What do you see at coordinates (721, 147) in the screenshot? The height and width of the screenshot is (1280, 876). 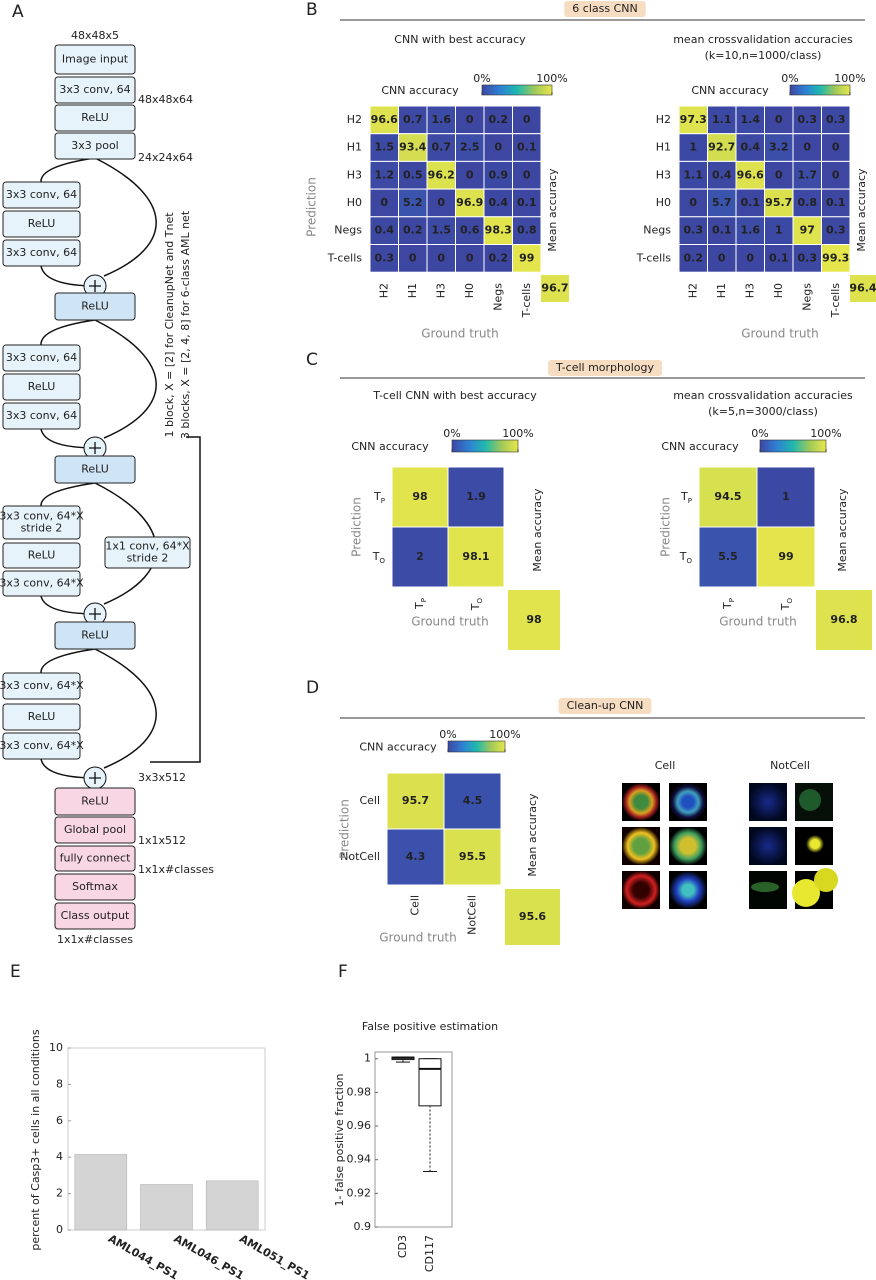 I see `cell-value: 92.7` at bounding box center [721, 147].